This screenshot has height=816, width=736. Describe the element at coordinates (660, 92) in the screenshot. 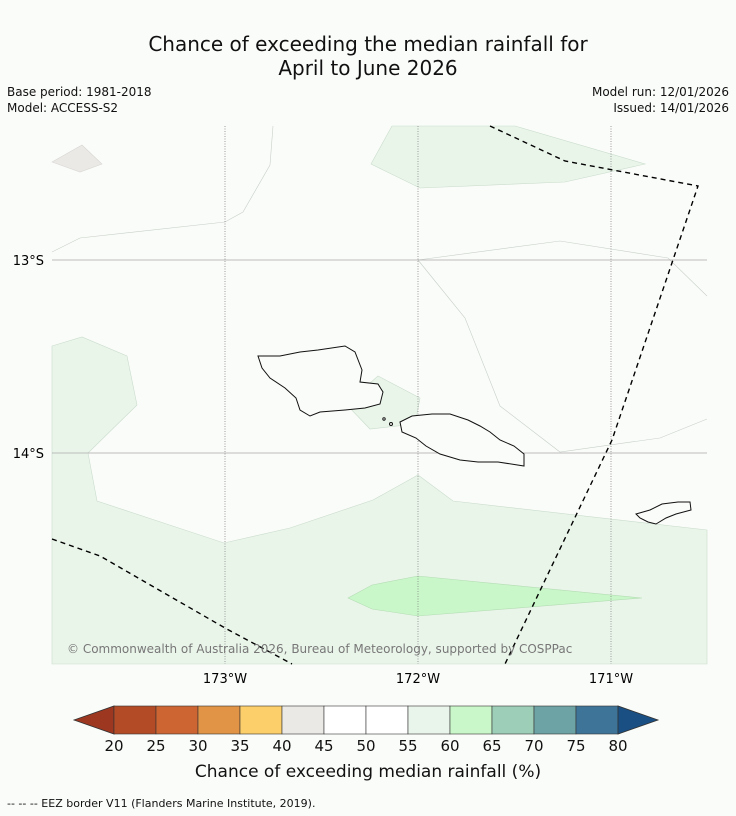

I see `model-run-label: Model run: 12/01/2026` at that location.